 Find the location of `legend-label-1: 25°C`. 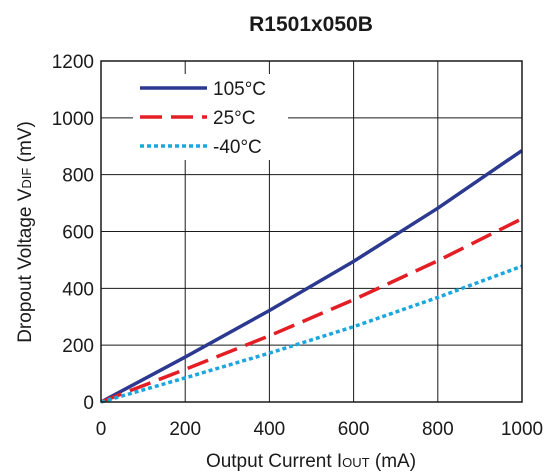

legend-label-1: 25°C is located at coordinates (234, 118).